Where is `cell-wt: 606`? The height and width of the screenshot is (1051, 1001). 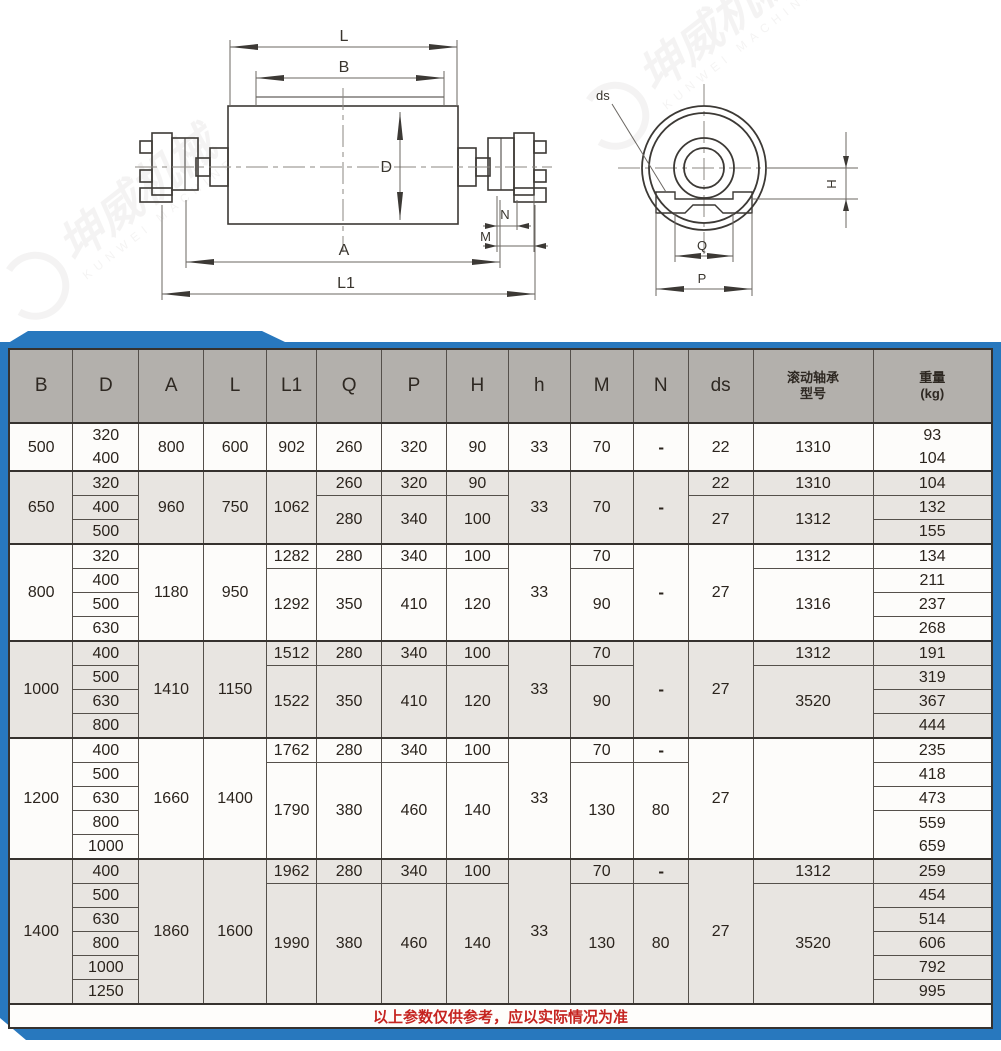 cell-wt: 606 is located at coordinates (932, 943).